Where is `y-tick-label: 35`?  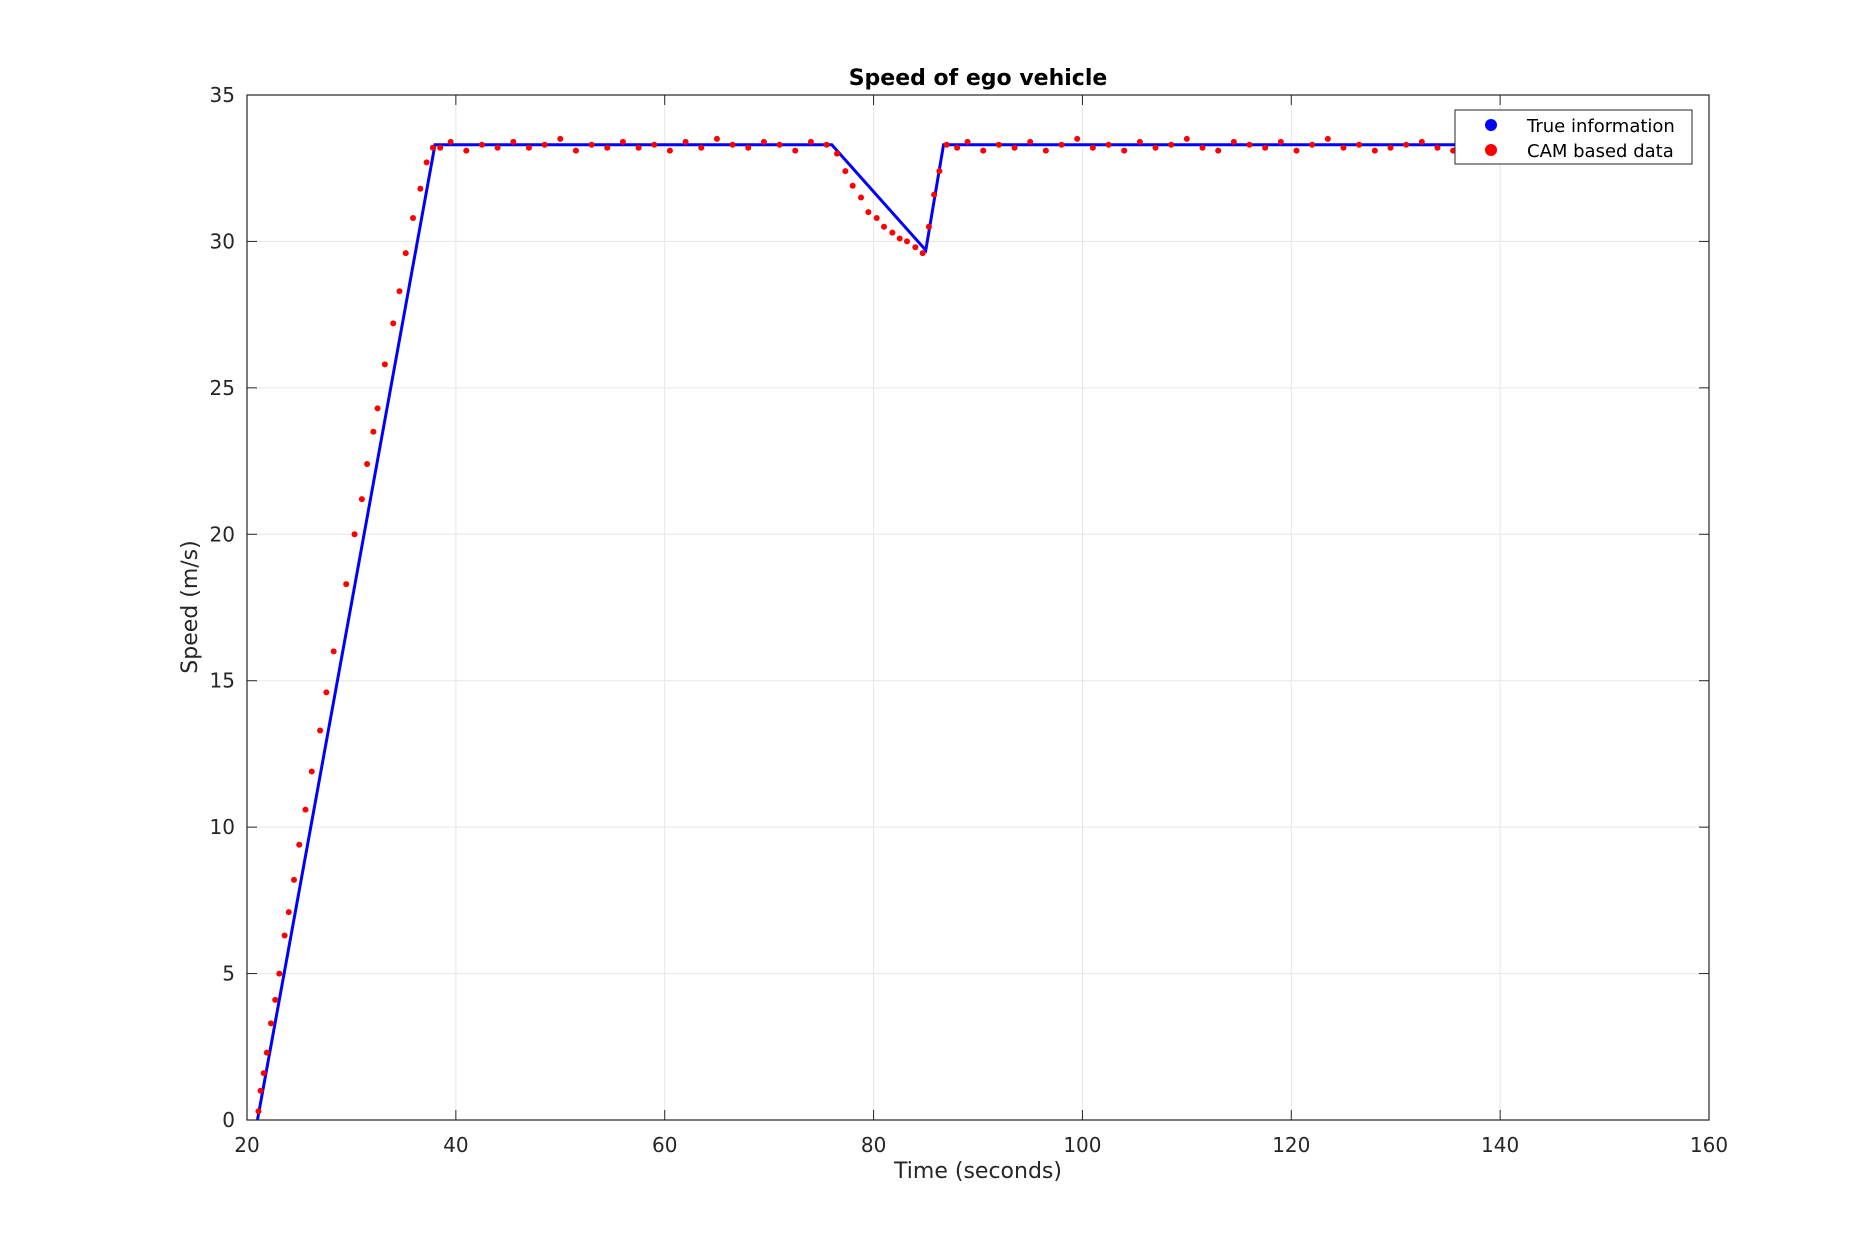 y-tick-label: 35 is located at coordinates (222, 95).